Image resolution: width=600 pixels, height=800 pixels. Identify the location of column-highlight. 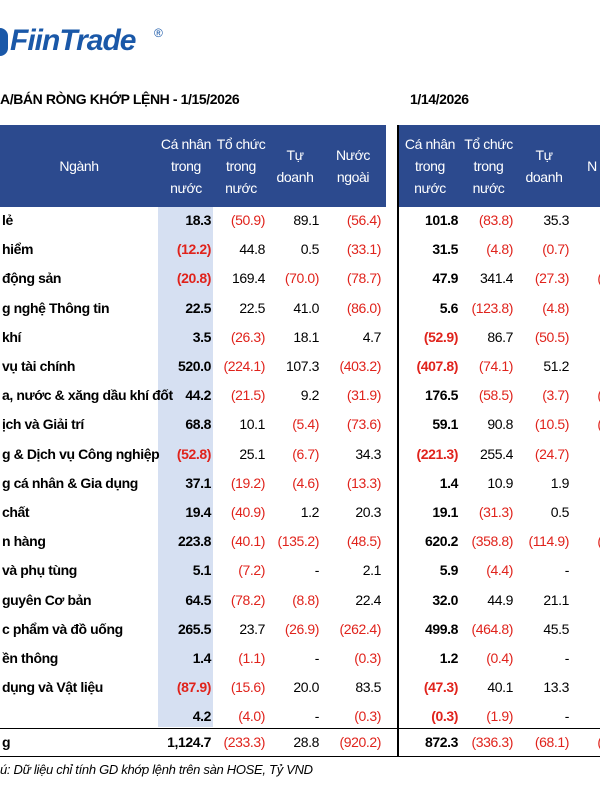
(185, 467).